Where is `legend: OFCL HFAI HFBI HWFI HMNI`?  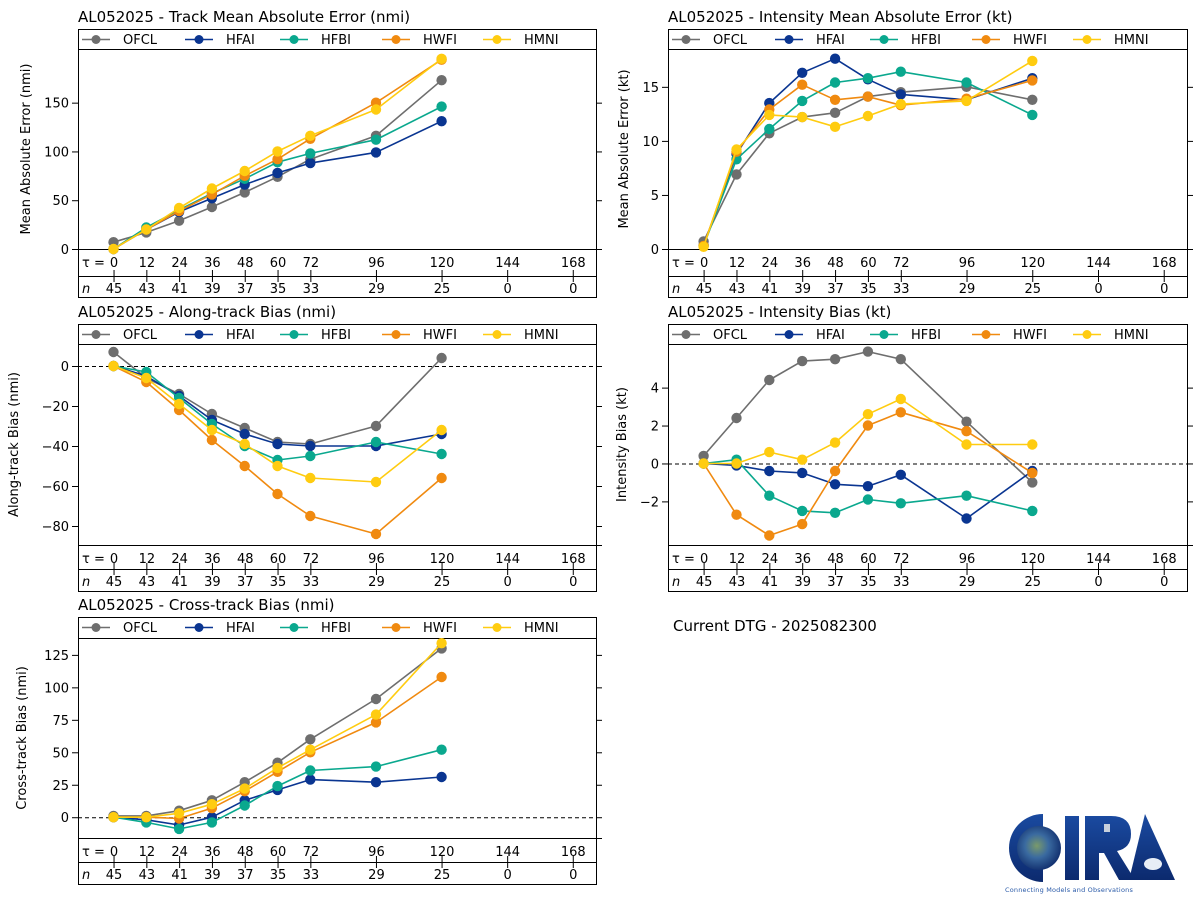 legend: OFCL HFAI HFBI HWFI HMNI is located at coordinates (320, 628).